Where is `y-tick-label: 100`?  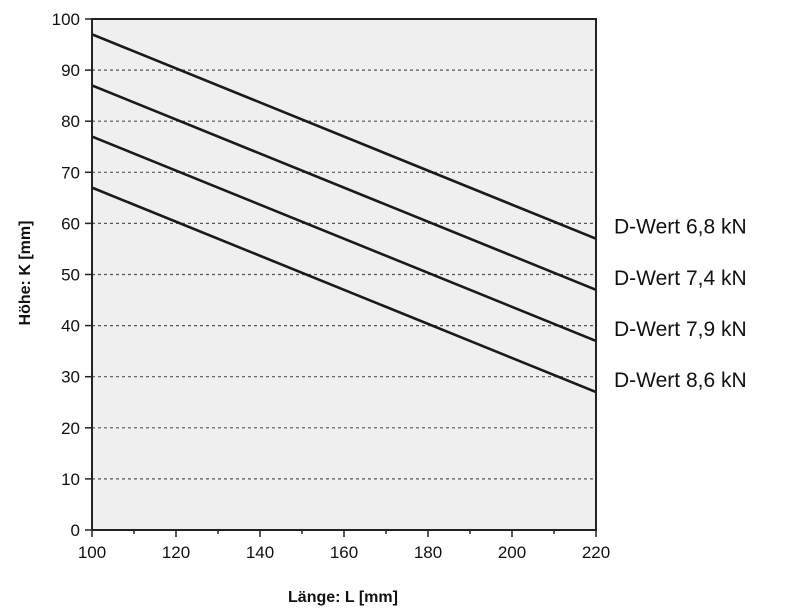 y-tick-label: 100 is located at coordinates (66, 19).